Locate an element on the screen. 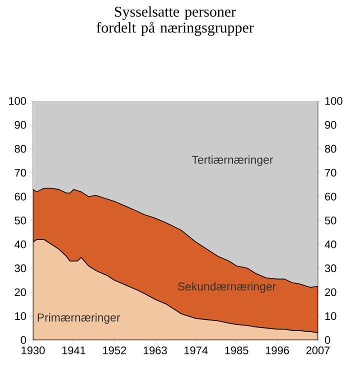  y-tick-label: 50 is located at coordinates (20, 220).